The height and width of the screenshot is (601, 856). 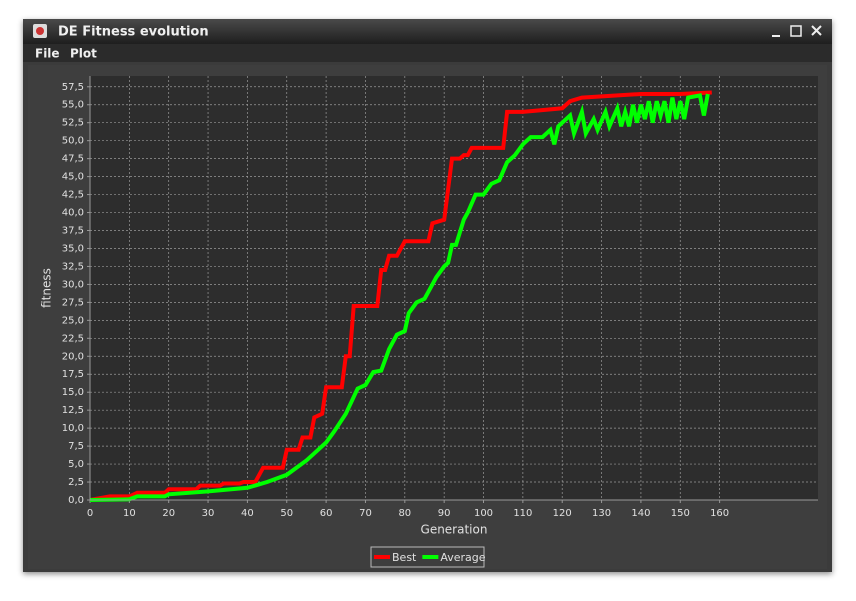 I want to click on y-tick-label: 15,0, so click(x=73, y=392).